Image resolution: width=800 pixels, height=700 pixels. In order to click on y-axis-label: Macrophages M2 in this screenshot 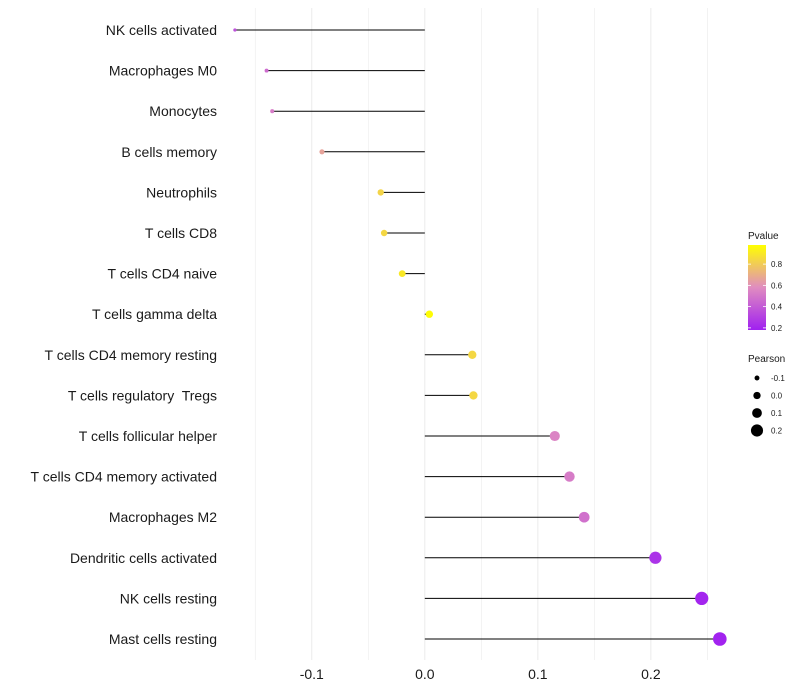, I will do `click(163, 517)`.